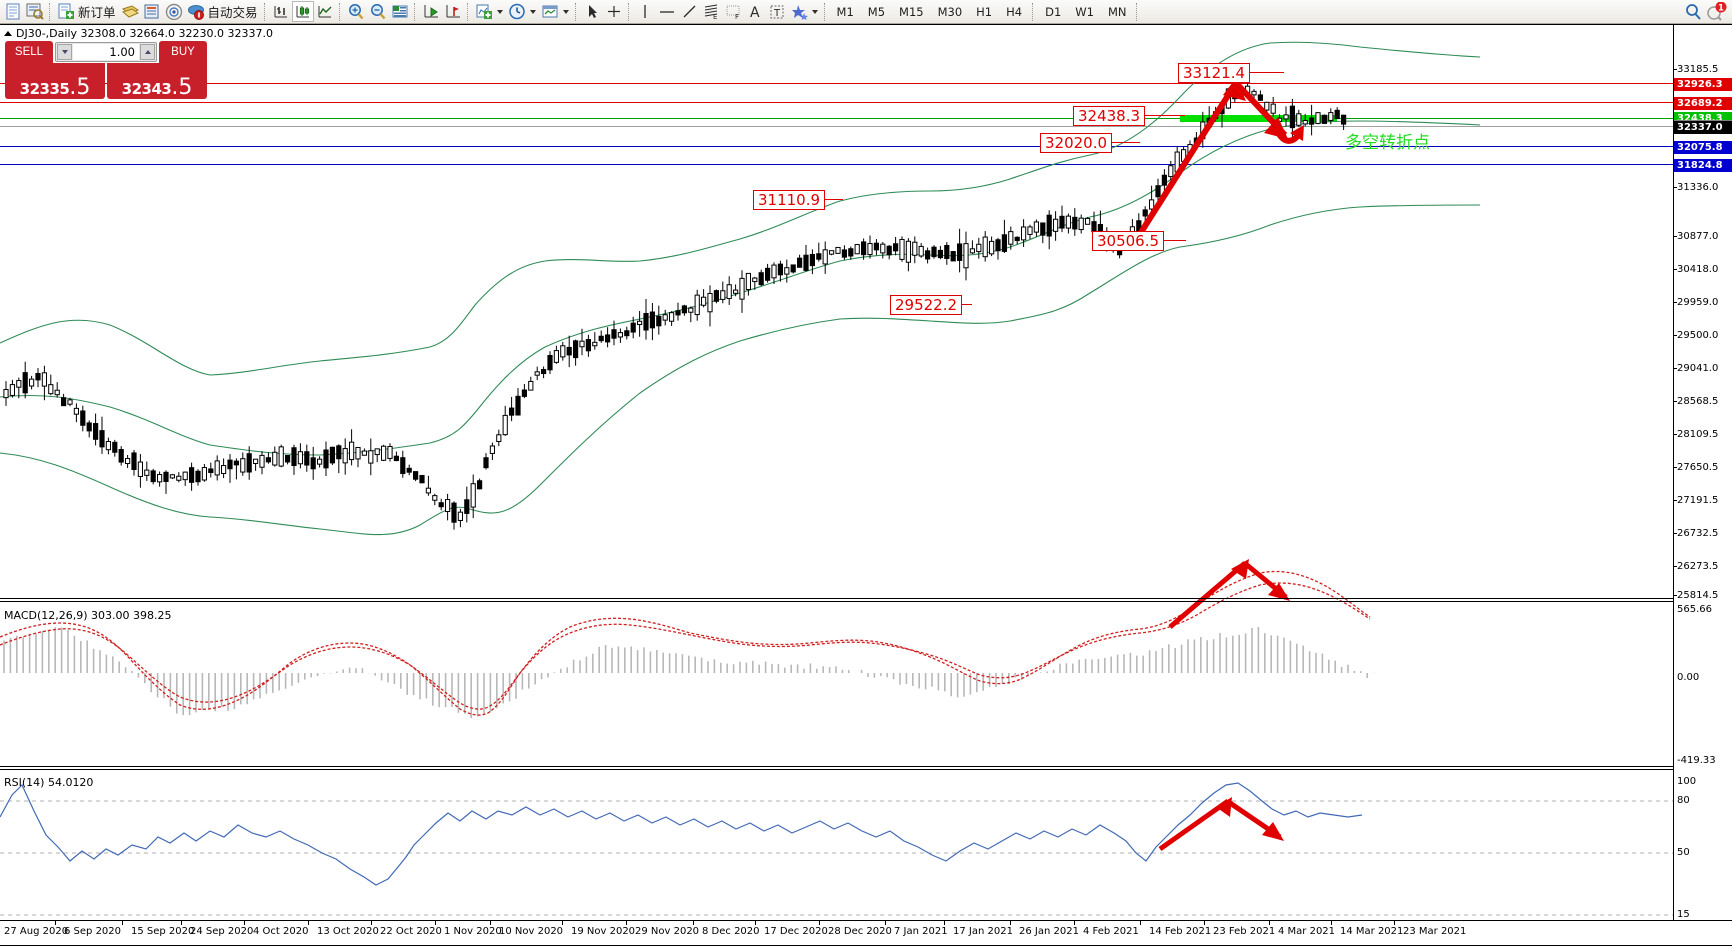  I want to click on timeframe-m30: M30, so click(950, 11).